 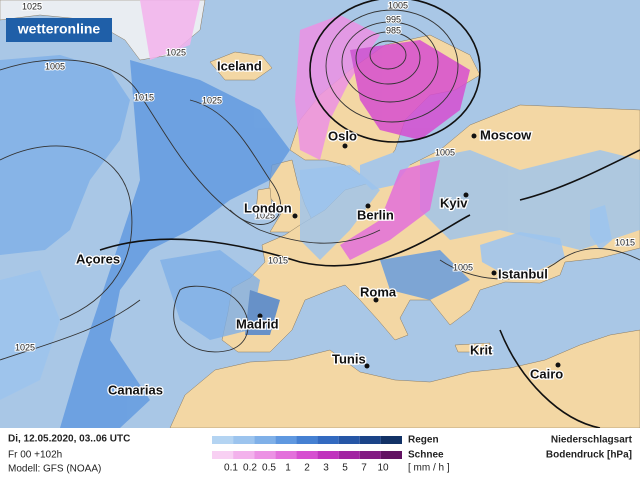 I want to click on scale-label: 0.2, so click(x=250, y=468).